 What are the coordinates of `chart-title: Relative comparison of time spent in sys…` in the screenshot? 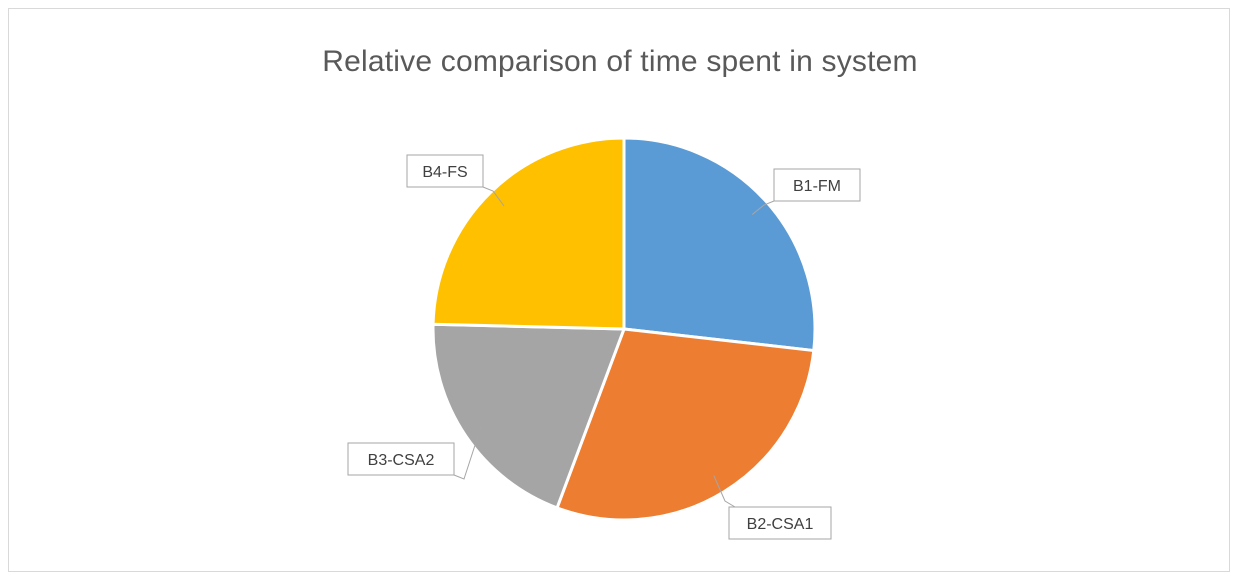 It's located at (620, 61).